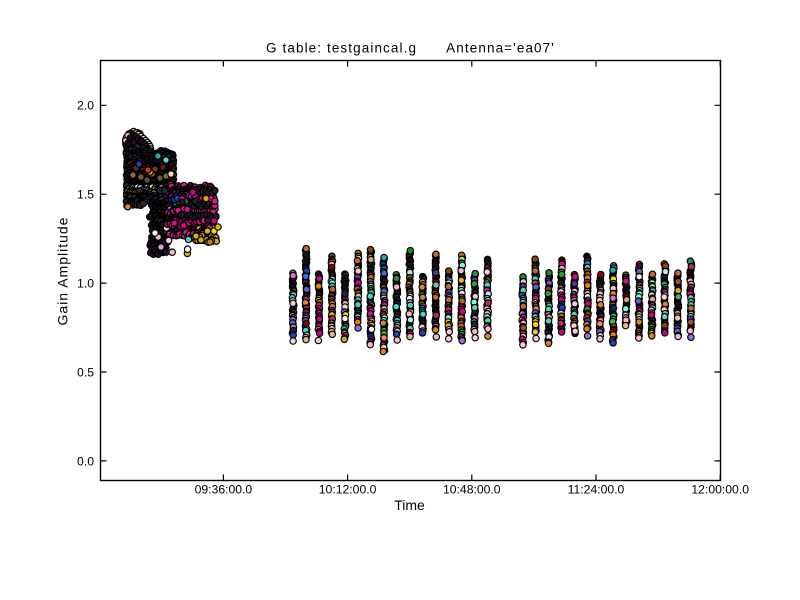  What do you see at coordinates (85, 106) in the screenshot?
I see `svg-text: 2.0` at bounding box center [85, 106].